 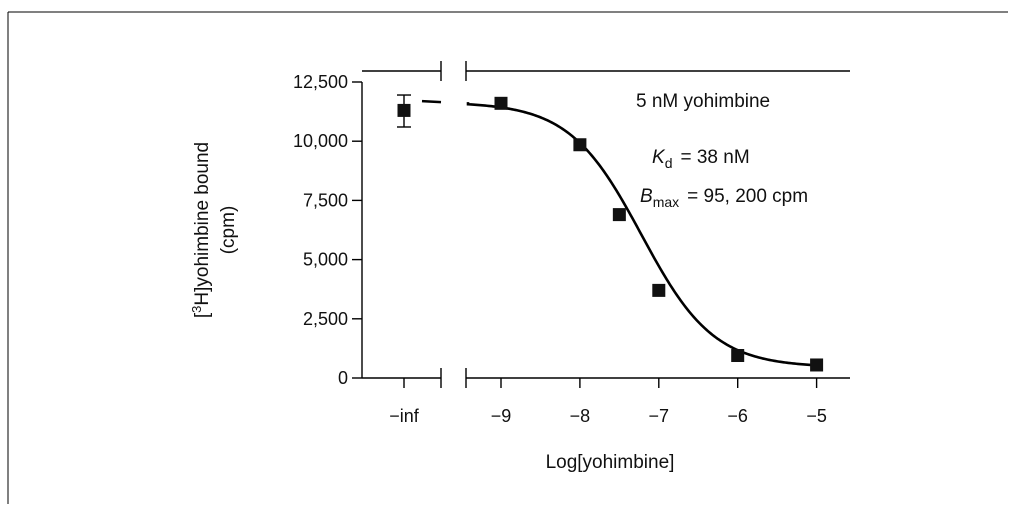 I want to click on x-tick-label: −9, so click(x=501, y=416).